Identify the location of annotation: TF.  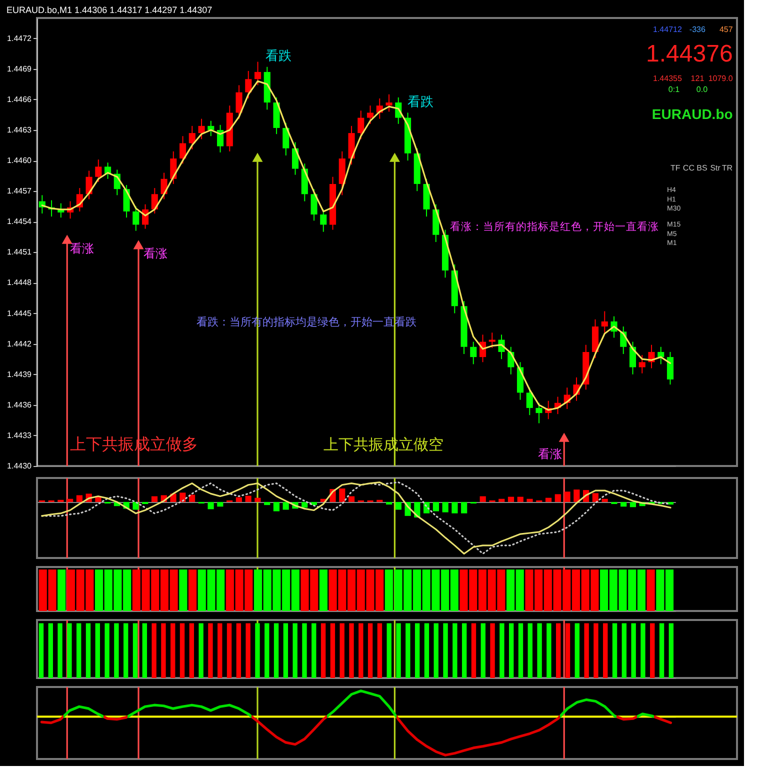
(675, 168).